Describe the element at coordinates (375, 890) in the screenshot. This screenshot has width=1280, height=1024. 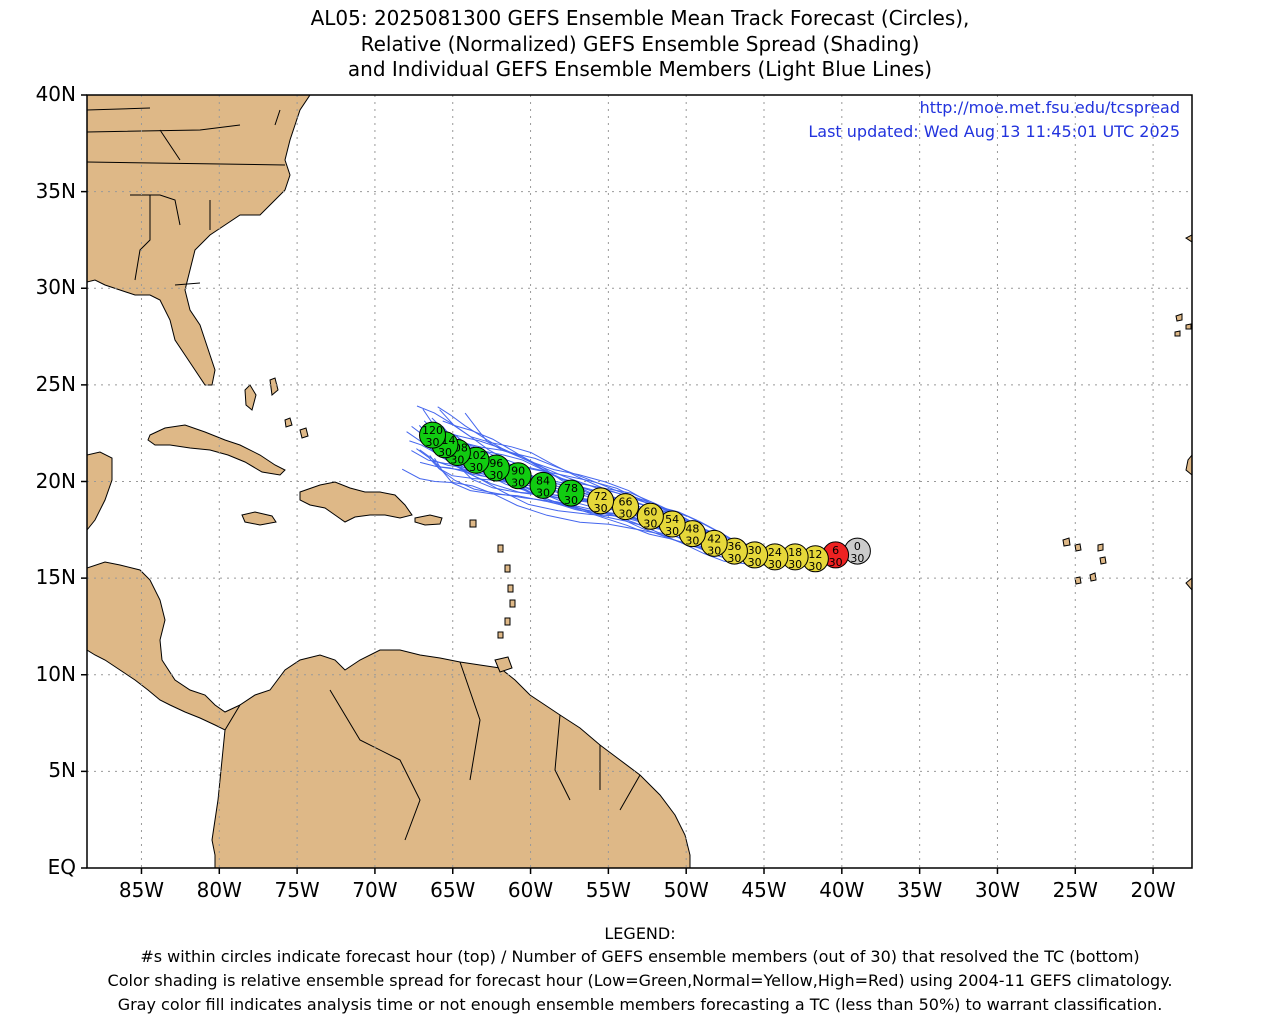
I see `lon-label: 70W` at that location.